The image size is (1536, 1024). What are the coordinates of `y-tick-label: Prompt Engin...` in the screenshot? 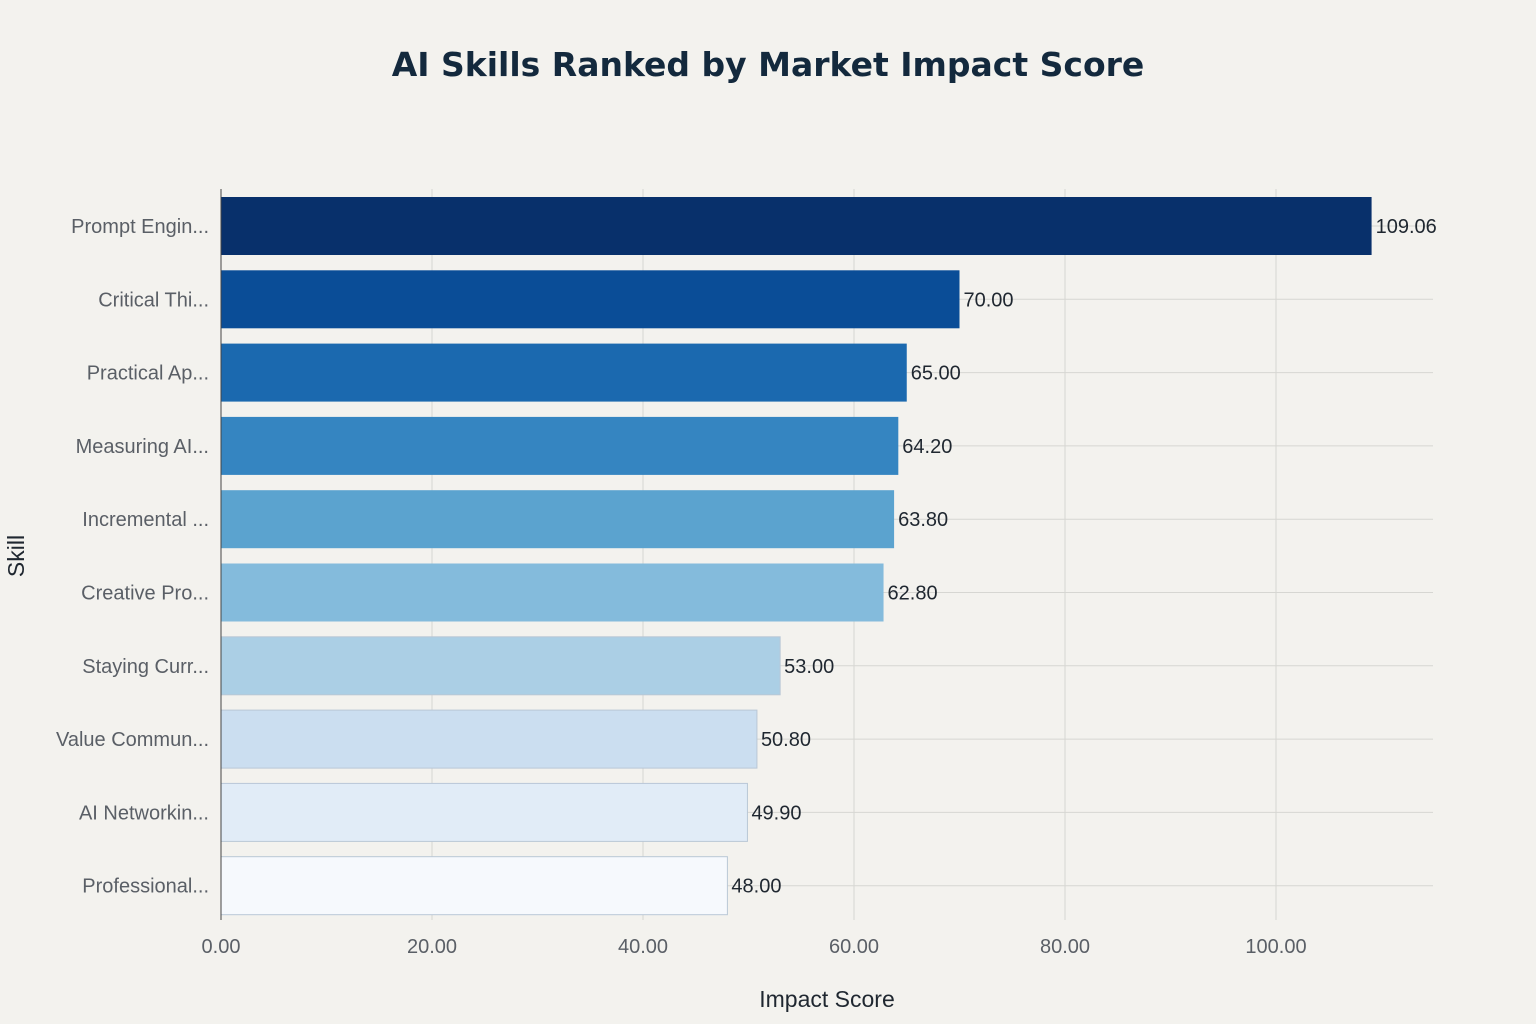 It's located at (140, 227).